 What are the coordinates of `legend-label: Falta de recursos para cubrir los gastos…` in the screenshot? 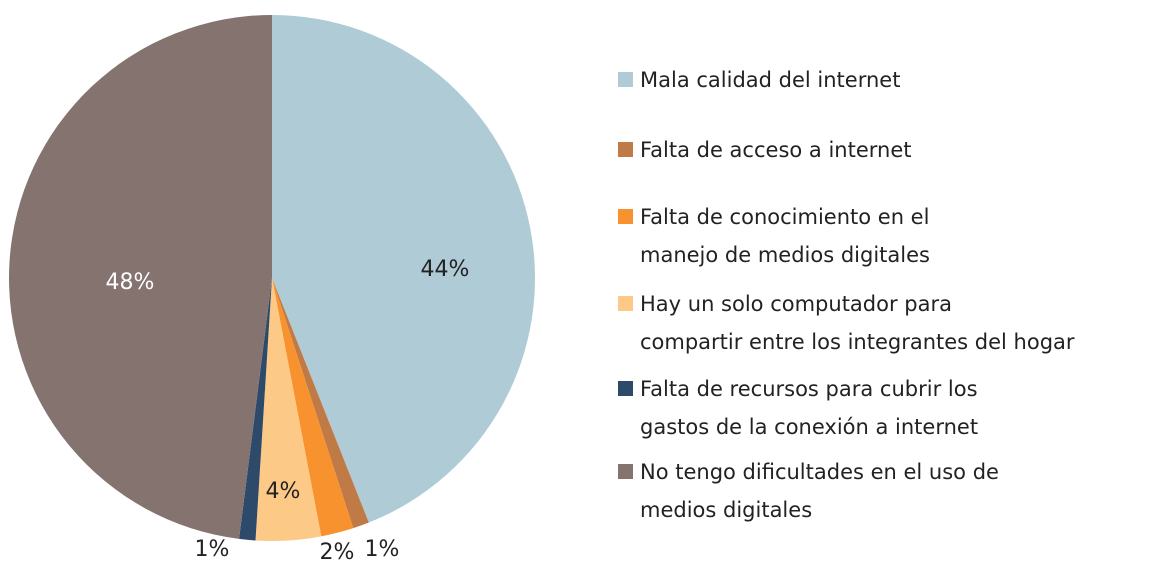 It's located at (809, 408).